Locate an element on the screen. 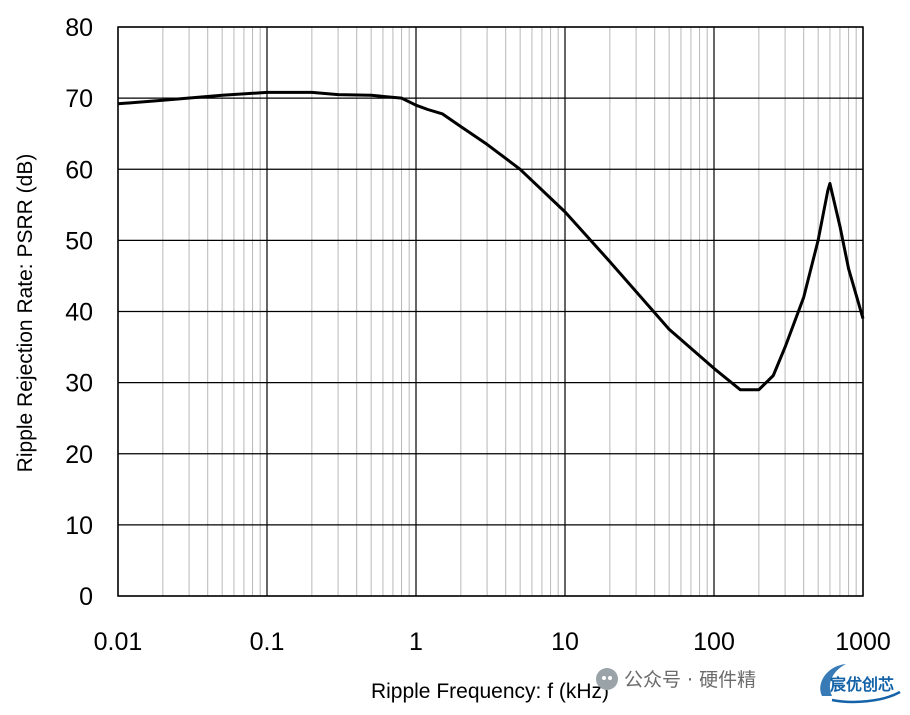 The image size is (910, 715). x-tick-labels: 0.01 0.1 1 10 100 1000 is located at coordinates (492, 642).